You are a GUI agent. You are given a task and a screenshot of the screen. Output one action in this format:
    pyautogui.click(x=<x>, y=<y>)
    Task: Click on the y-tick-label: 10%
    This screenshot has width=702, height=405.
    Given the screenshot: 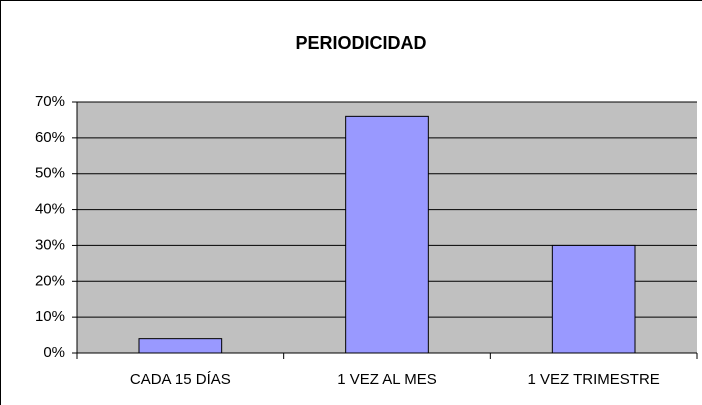 What is the action you would take?
    pyautogui.click(x=50, y=316)
    